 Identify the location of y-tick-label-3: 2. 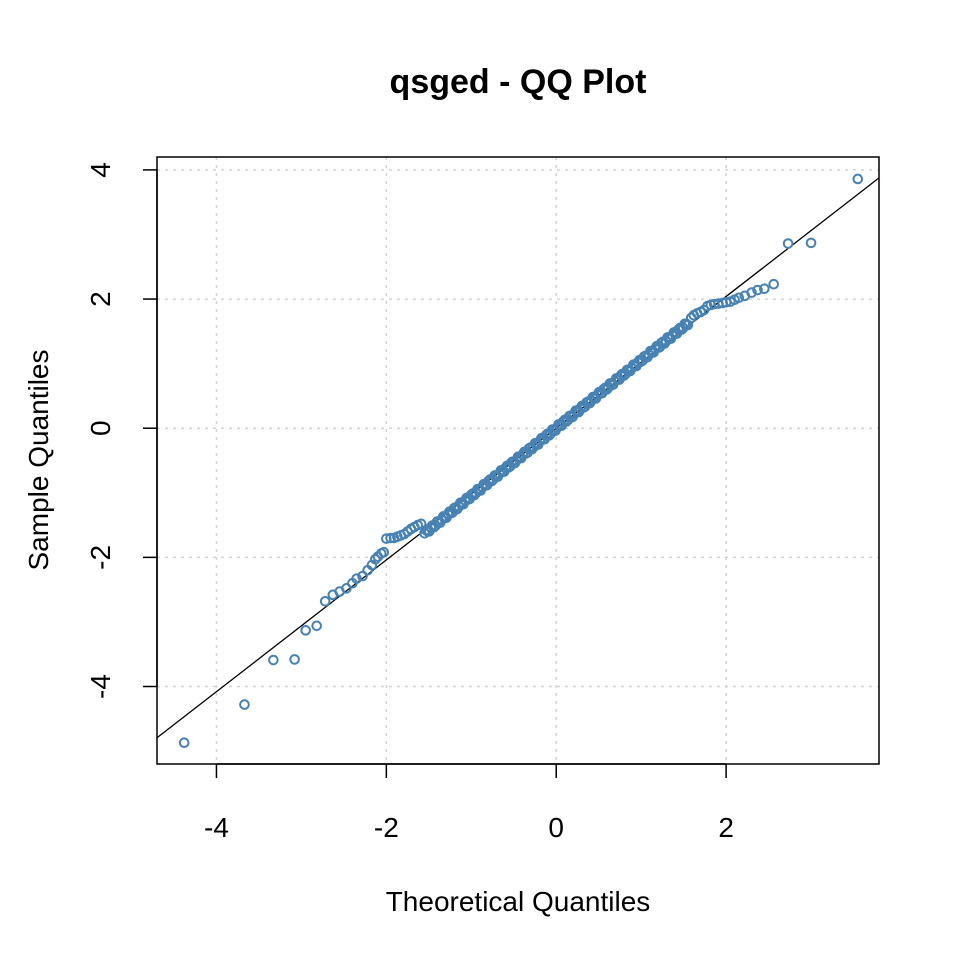
(100, 299).